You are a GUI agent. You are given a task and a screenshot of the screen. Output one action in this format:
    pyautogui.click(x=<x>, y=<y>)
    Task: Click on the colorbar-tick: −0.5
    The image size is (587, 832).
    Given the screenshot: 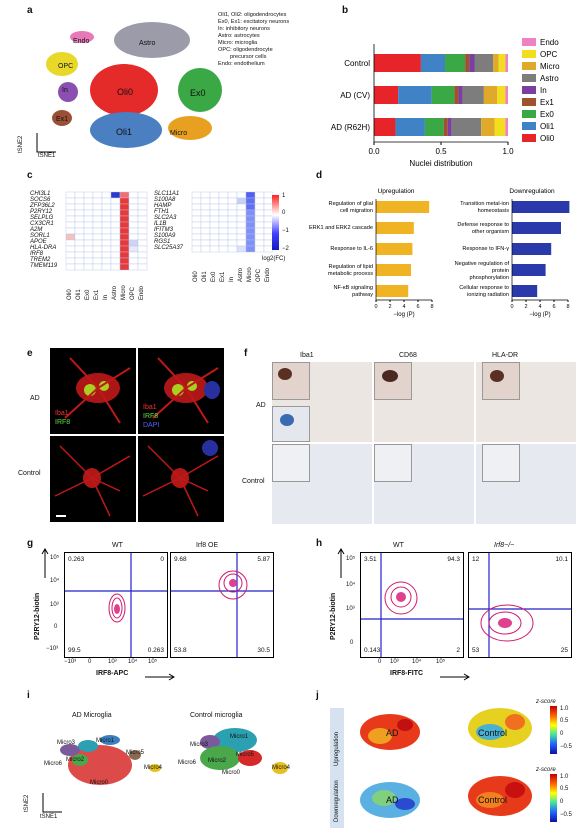 What is the action you would take?
    pyautogui.click(x=566, y=747)
    